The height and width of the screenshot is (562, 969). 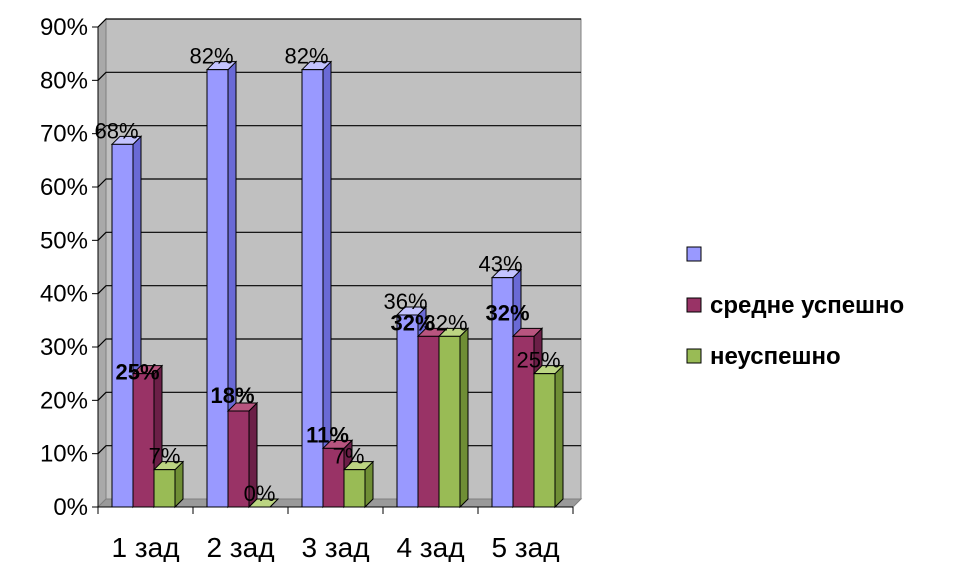 What do you see at coordinates (64, 294) in the screenshot?
I see `y-tick-label: 40%` at bounding box center [64, 294].